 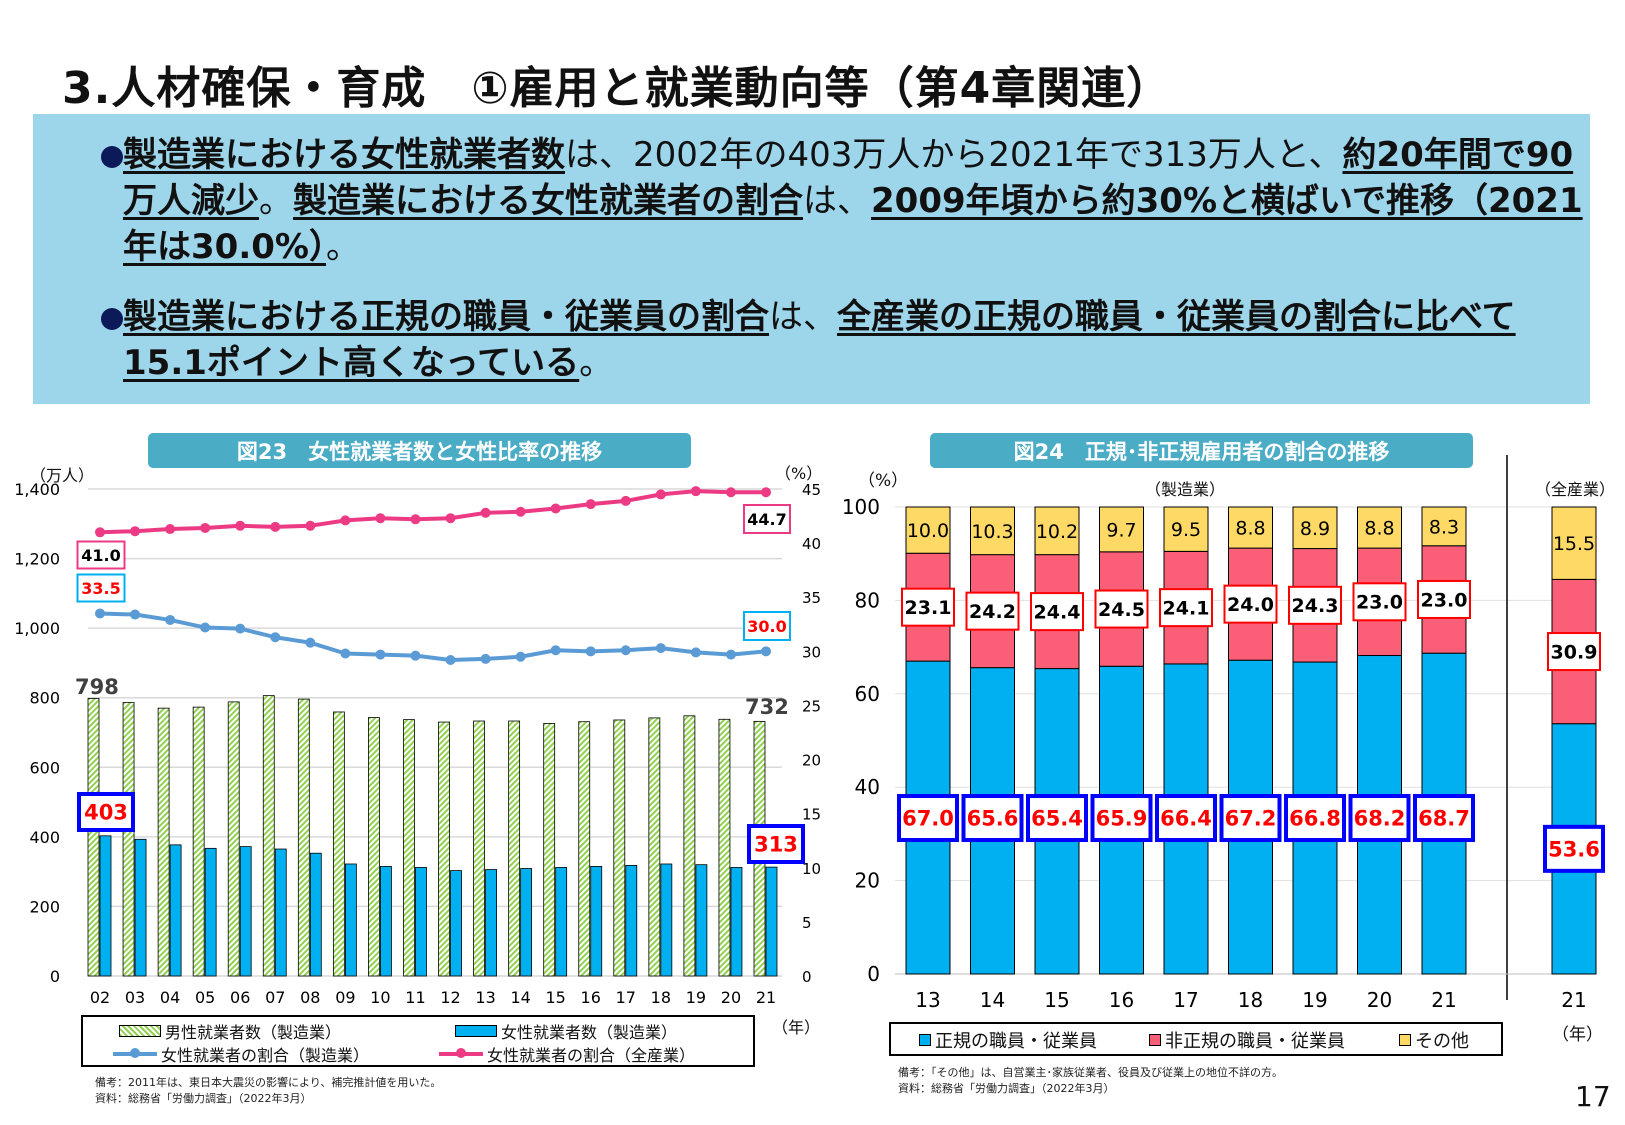 I want to click on summary-emphasis: 製造業における女性就業者の割合, so click(x=548, y=201).